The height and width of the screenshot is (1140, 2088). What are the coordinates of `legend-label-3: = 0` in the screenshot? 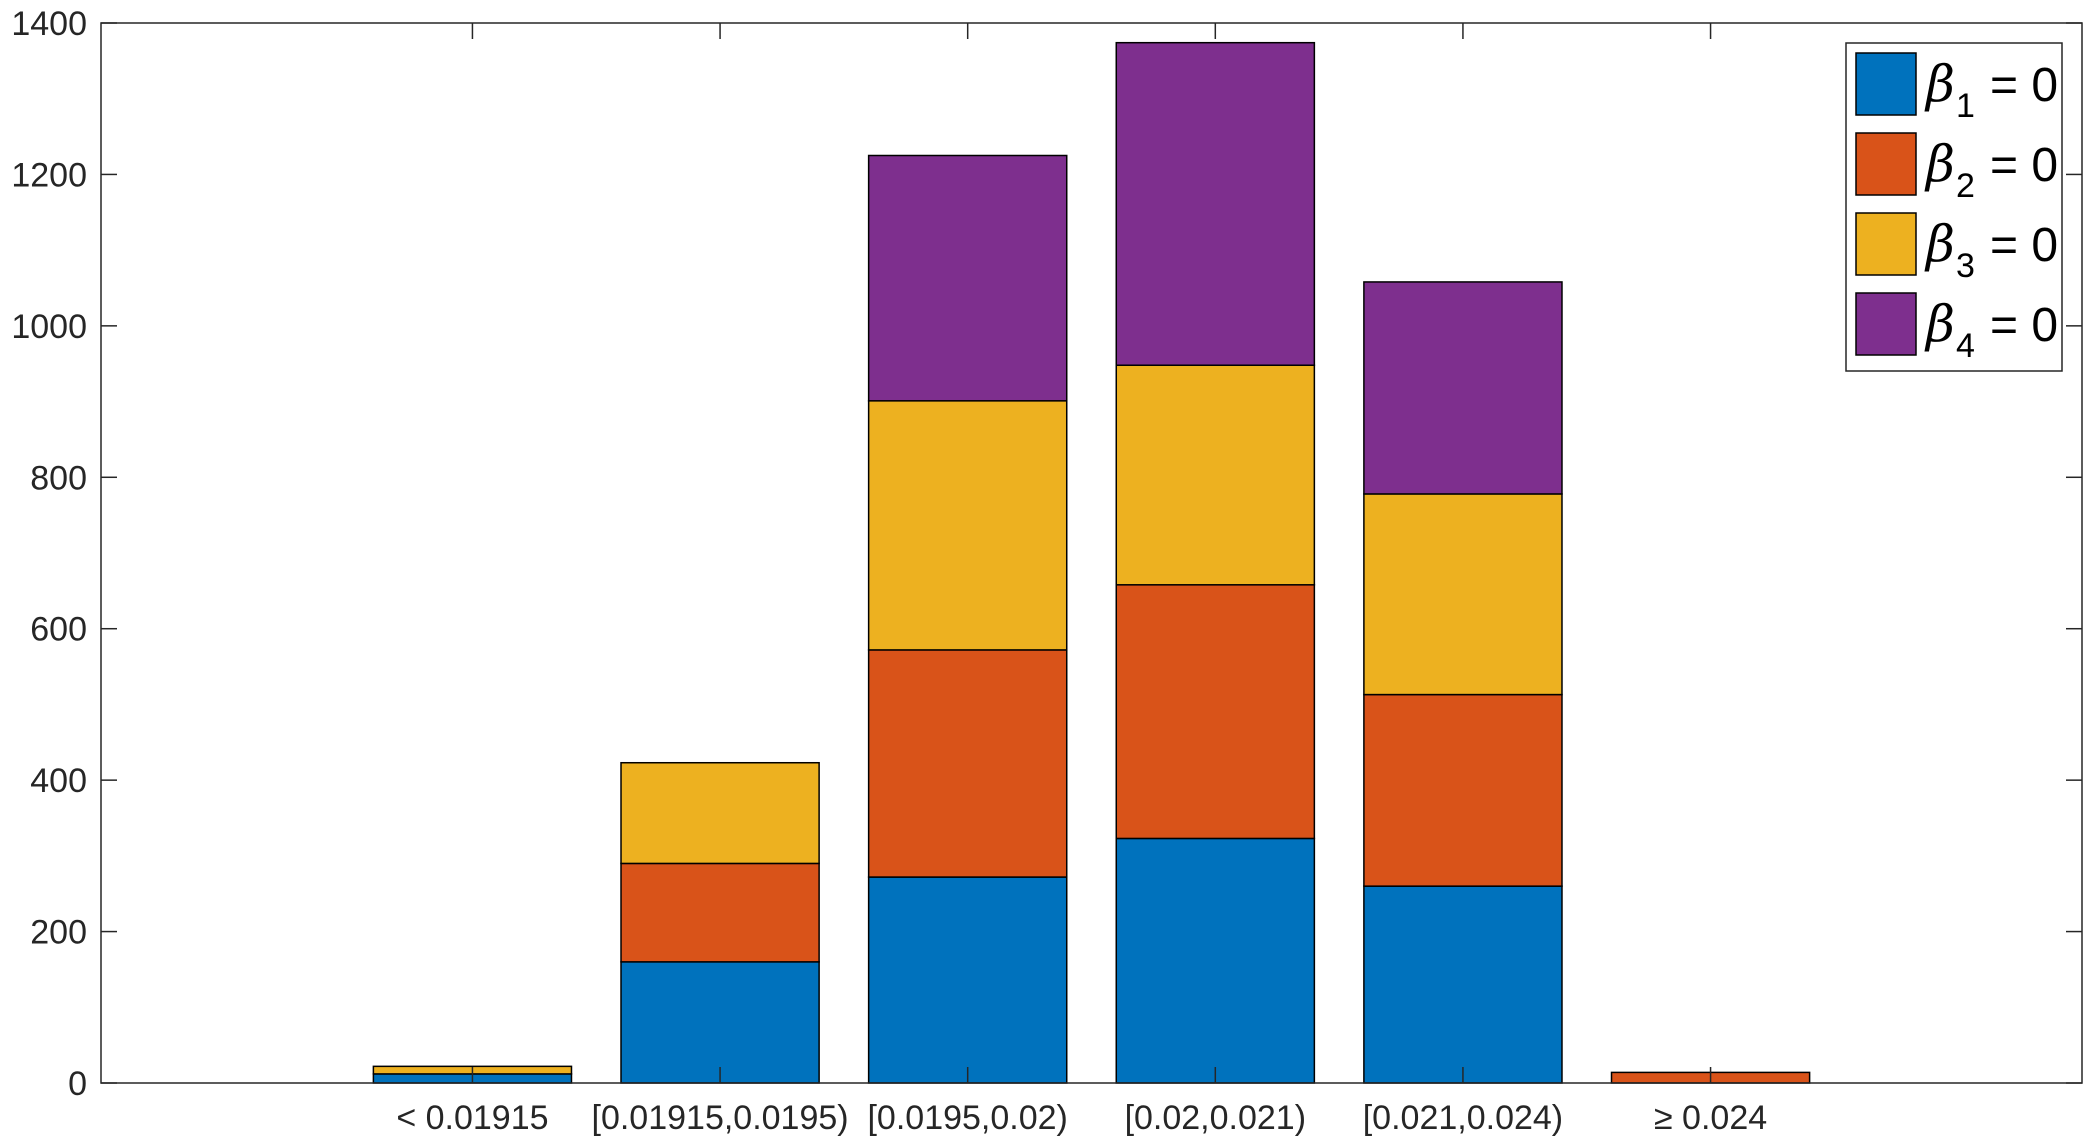 It's located at (2024, 245).